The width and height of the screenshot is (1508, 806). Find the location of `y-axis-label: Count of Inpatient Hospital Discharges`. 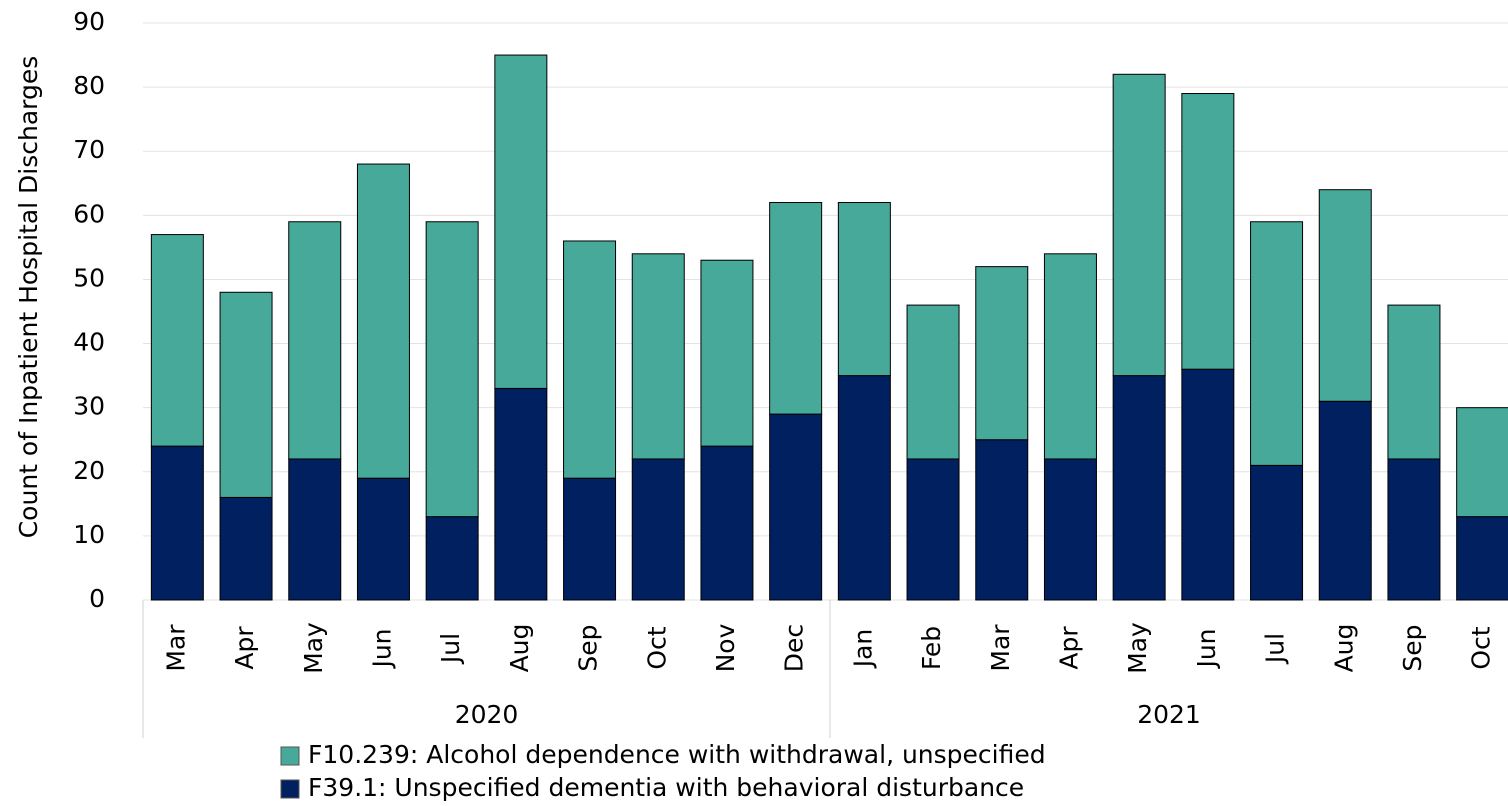

y-axis-label: Count of Inpatient Hospital Discharges is located at coordinates (28, 297).